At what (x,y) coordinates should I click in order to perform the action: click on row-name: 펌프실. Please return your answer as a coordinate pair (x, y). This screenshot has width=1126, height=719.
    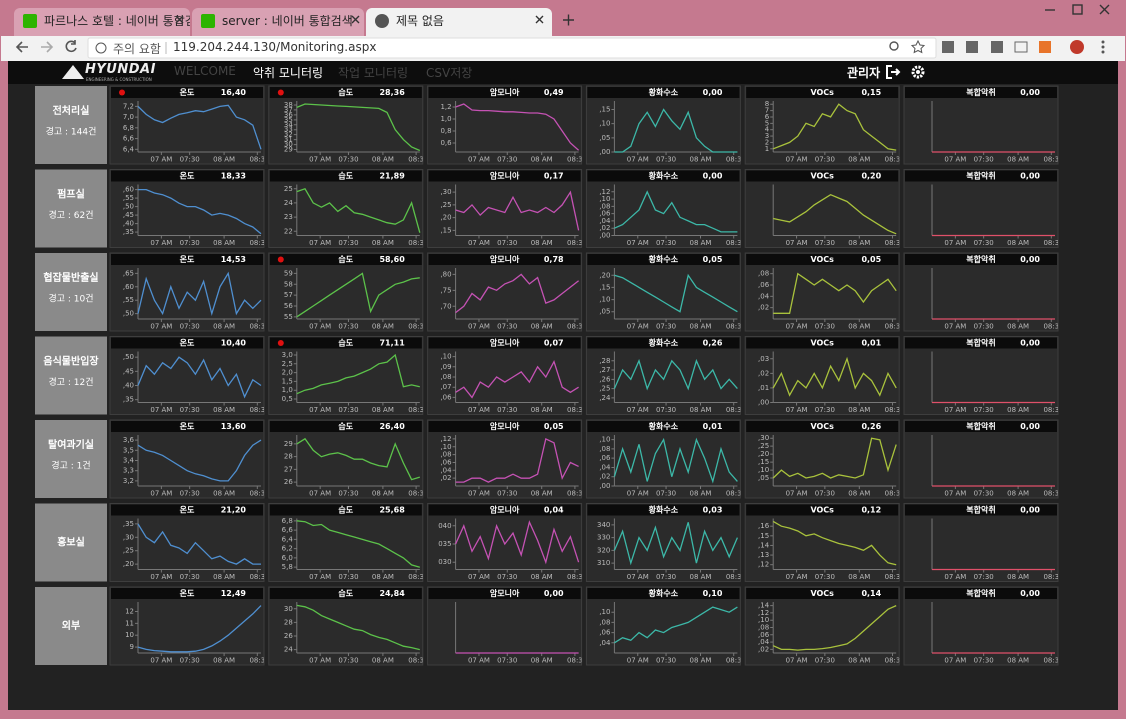
    Looking at the image, I should click on (71, 194).